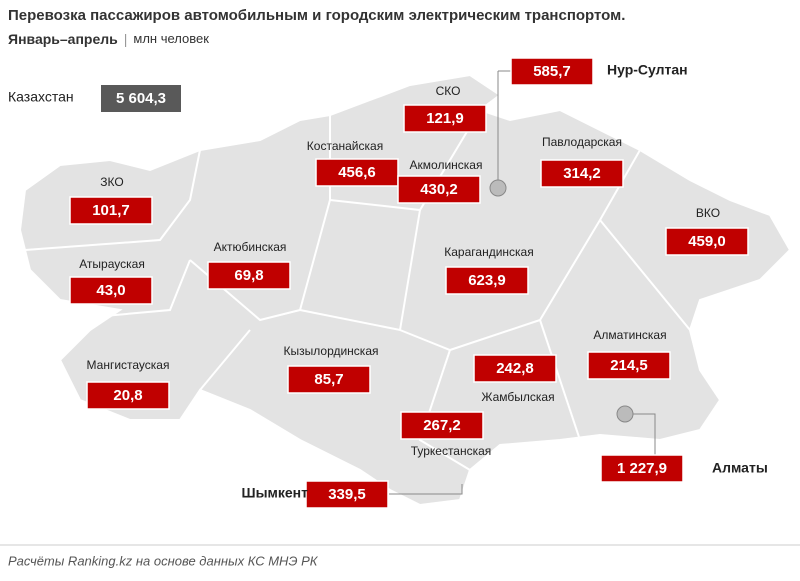  Describe the element at coordinates (331, 351) in the screenshot. I see `region-name: Кызылординская` at that location.